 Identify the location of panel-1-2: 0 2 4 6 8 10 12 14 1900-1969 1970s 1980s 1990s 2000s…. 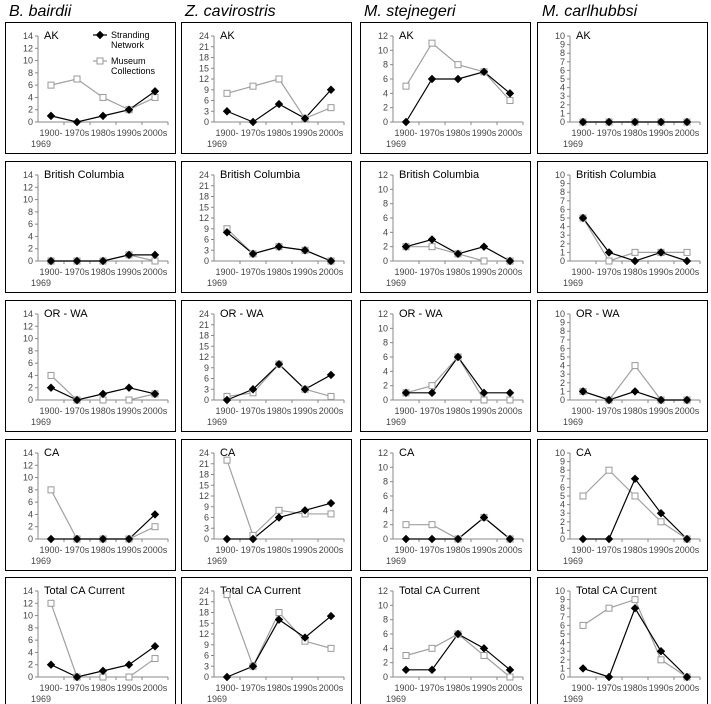
(90, 227).